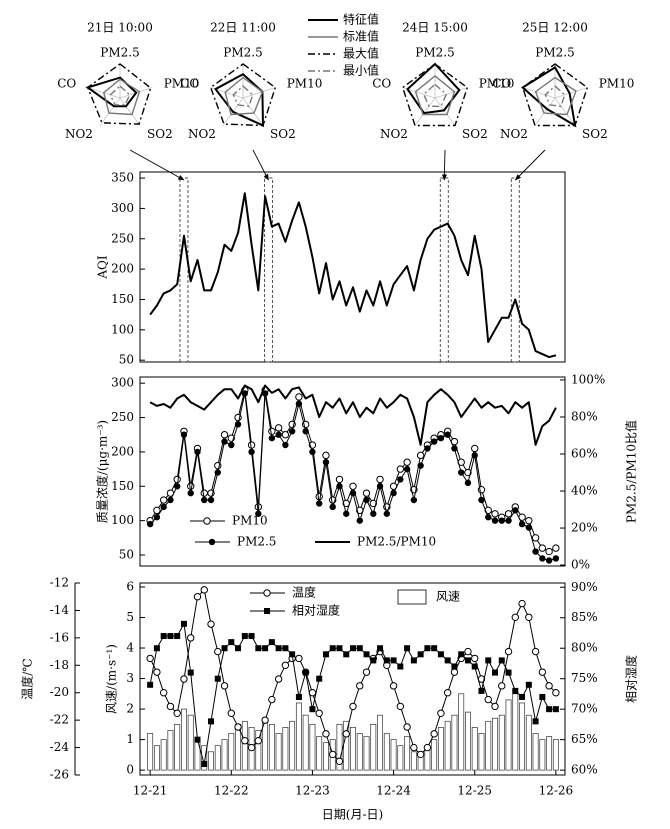 This screenshot has height=829, width=670. I want to click on y-tick-label: 300, so click(122, 383).